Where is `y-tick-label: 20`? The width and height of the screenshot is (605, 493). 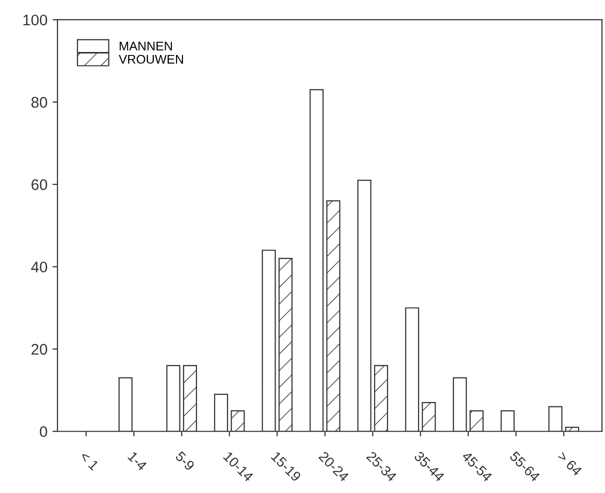
y-tick-label: 20 is located at coordinates (40, 349).